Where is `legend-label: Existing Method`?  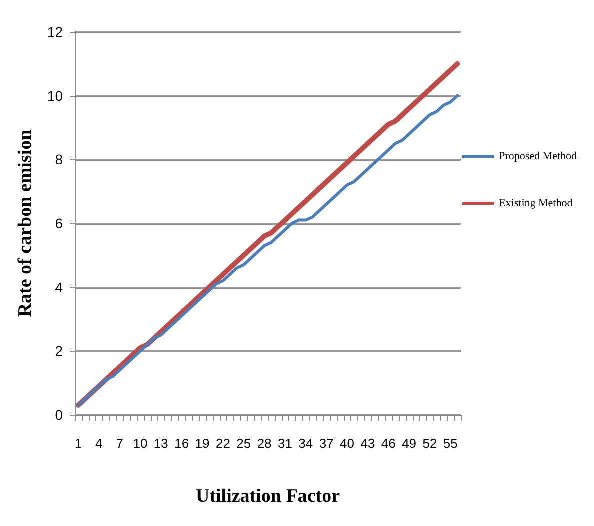 legend-label: Existing Method is located at coordinates (536, 204).